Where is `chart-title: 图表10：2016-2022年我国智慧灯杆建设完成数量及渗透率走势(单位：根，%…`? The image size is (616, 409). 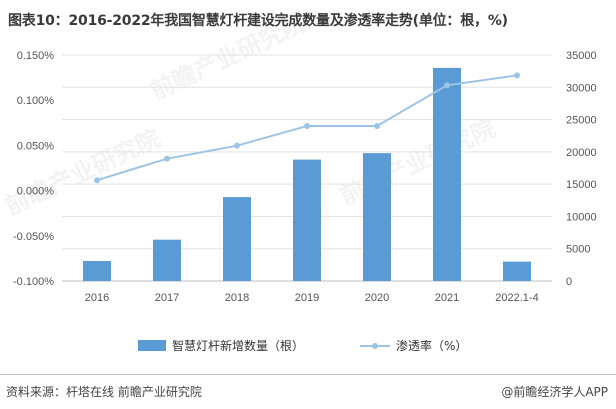 chart-title: 图表10：2016-2022年我国智慧灯杆建设完成数量及渗透率走势(单位：根，%… is located at coordinates (258, 21).